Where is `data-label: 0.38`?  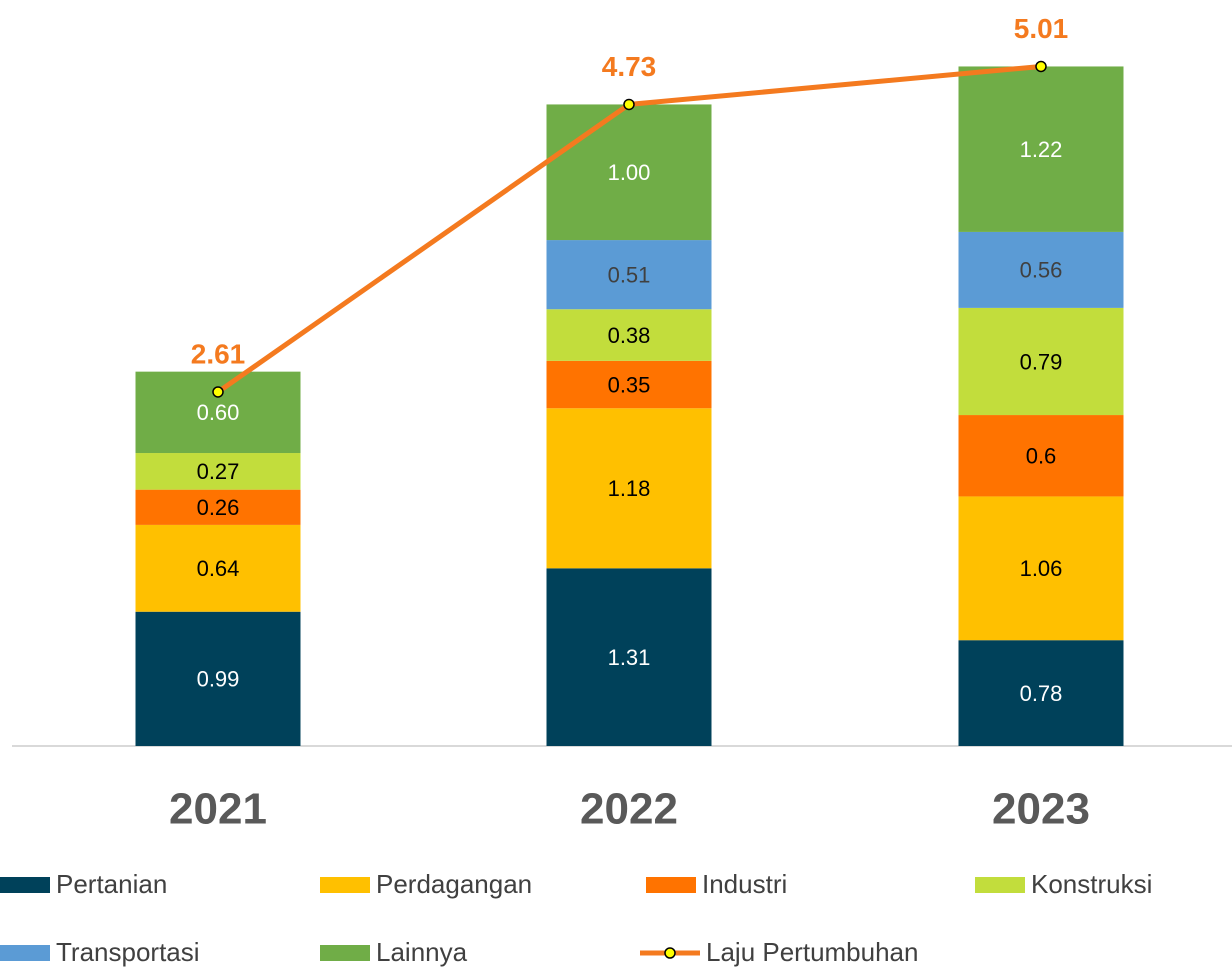 data-label: 0.38 is located at coordinates (629, 335).